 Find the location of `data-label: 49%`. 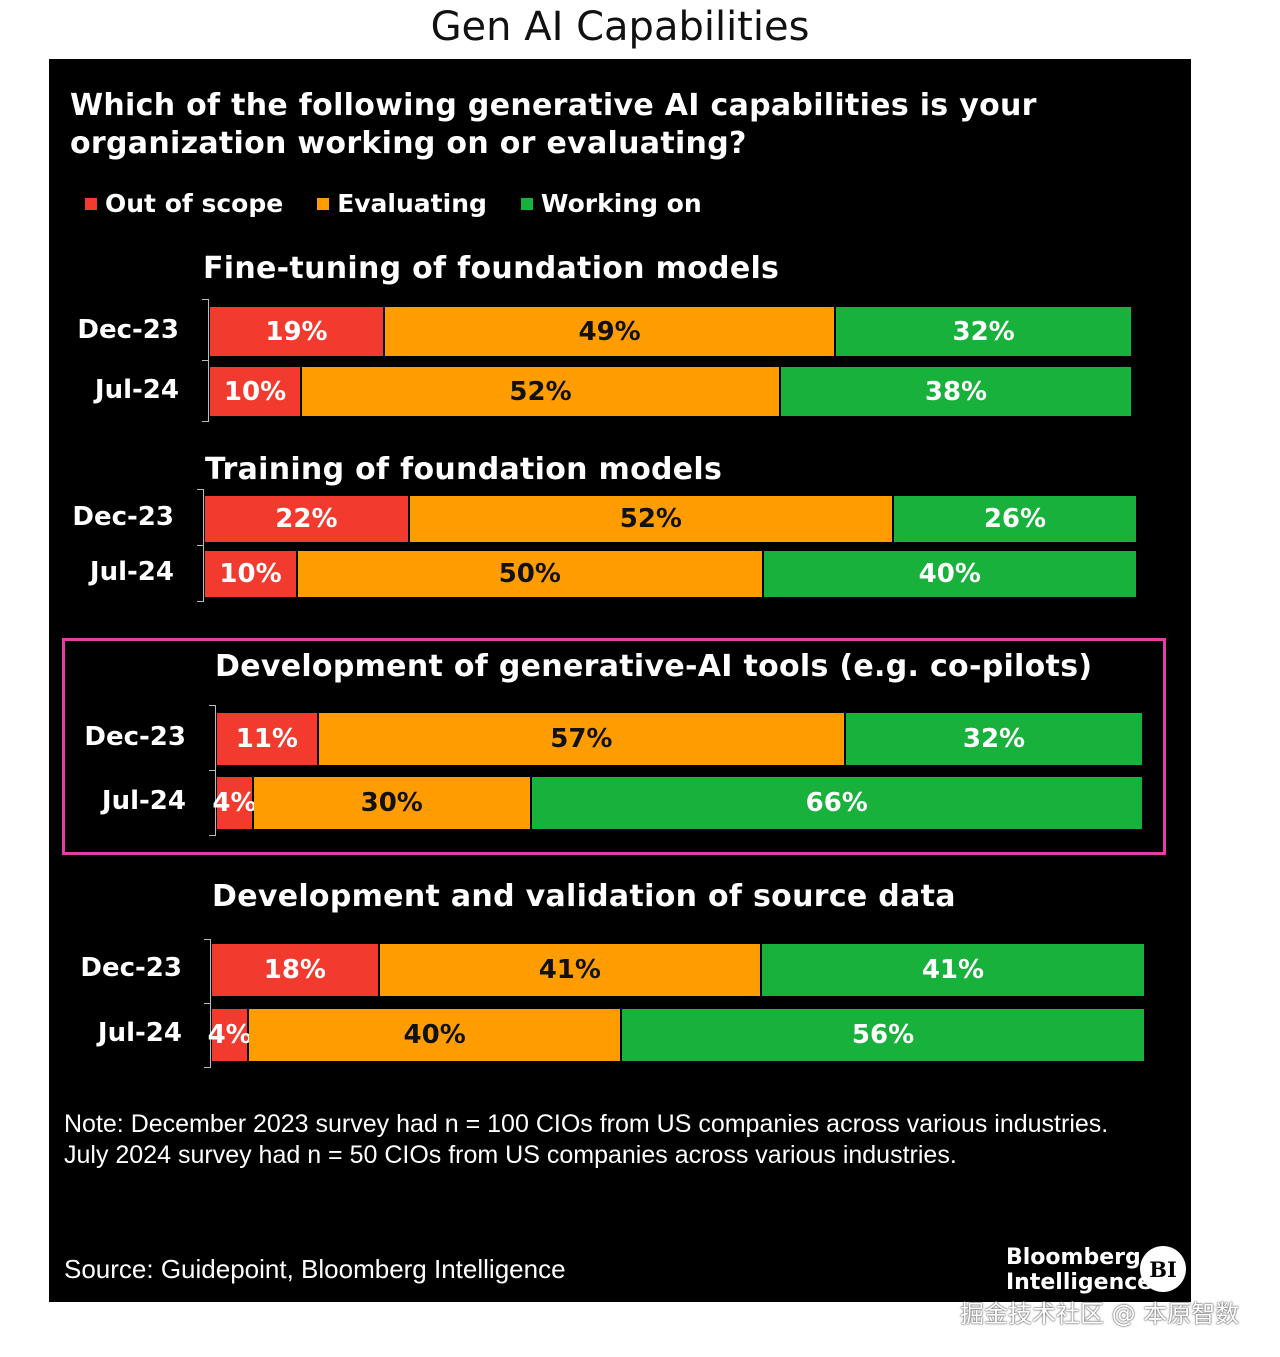

data-label: 49% is located at coordinates (609, 331).